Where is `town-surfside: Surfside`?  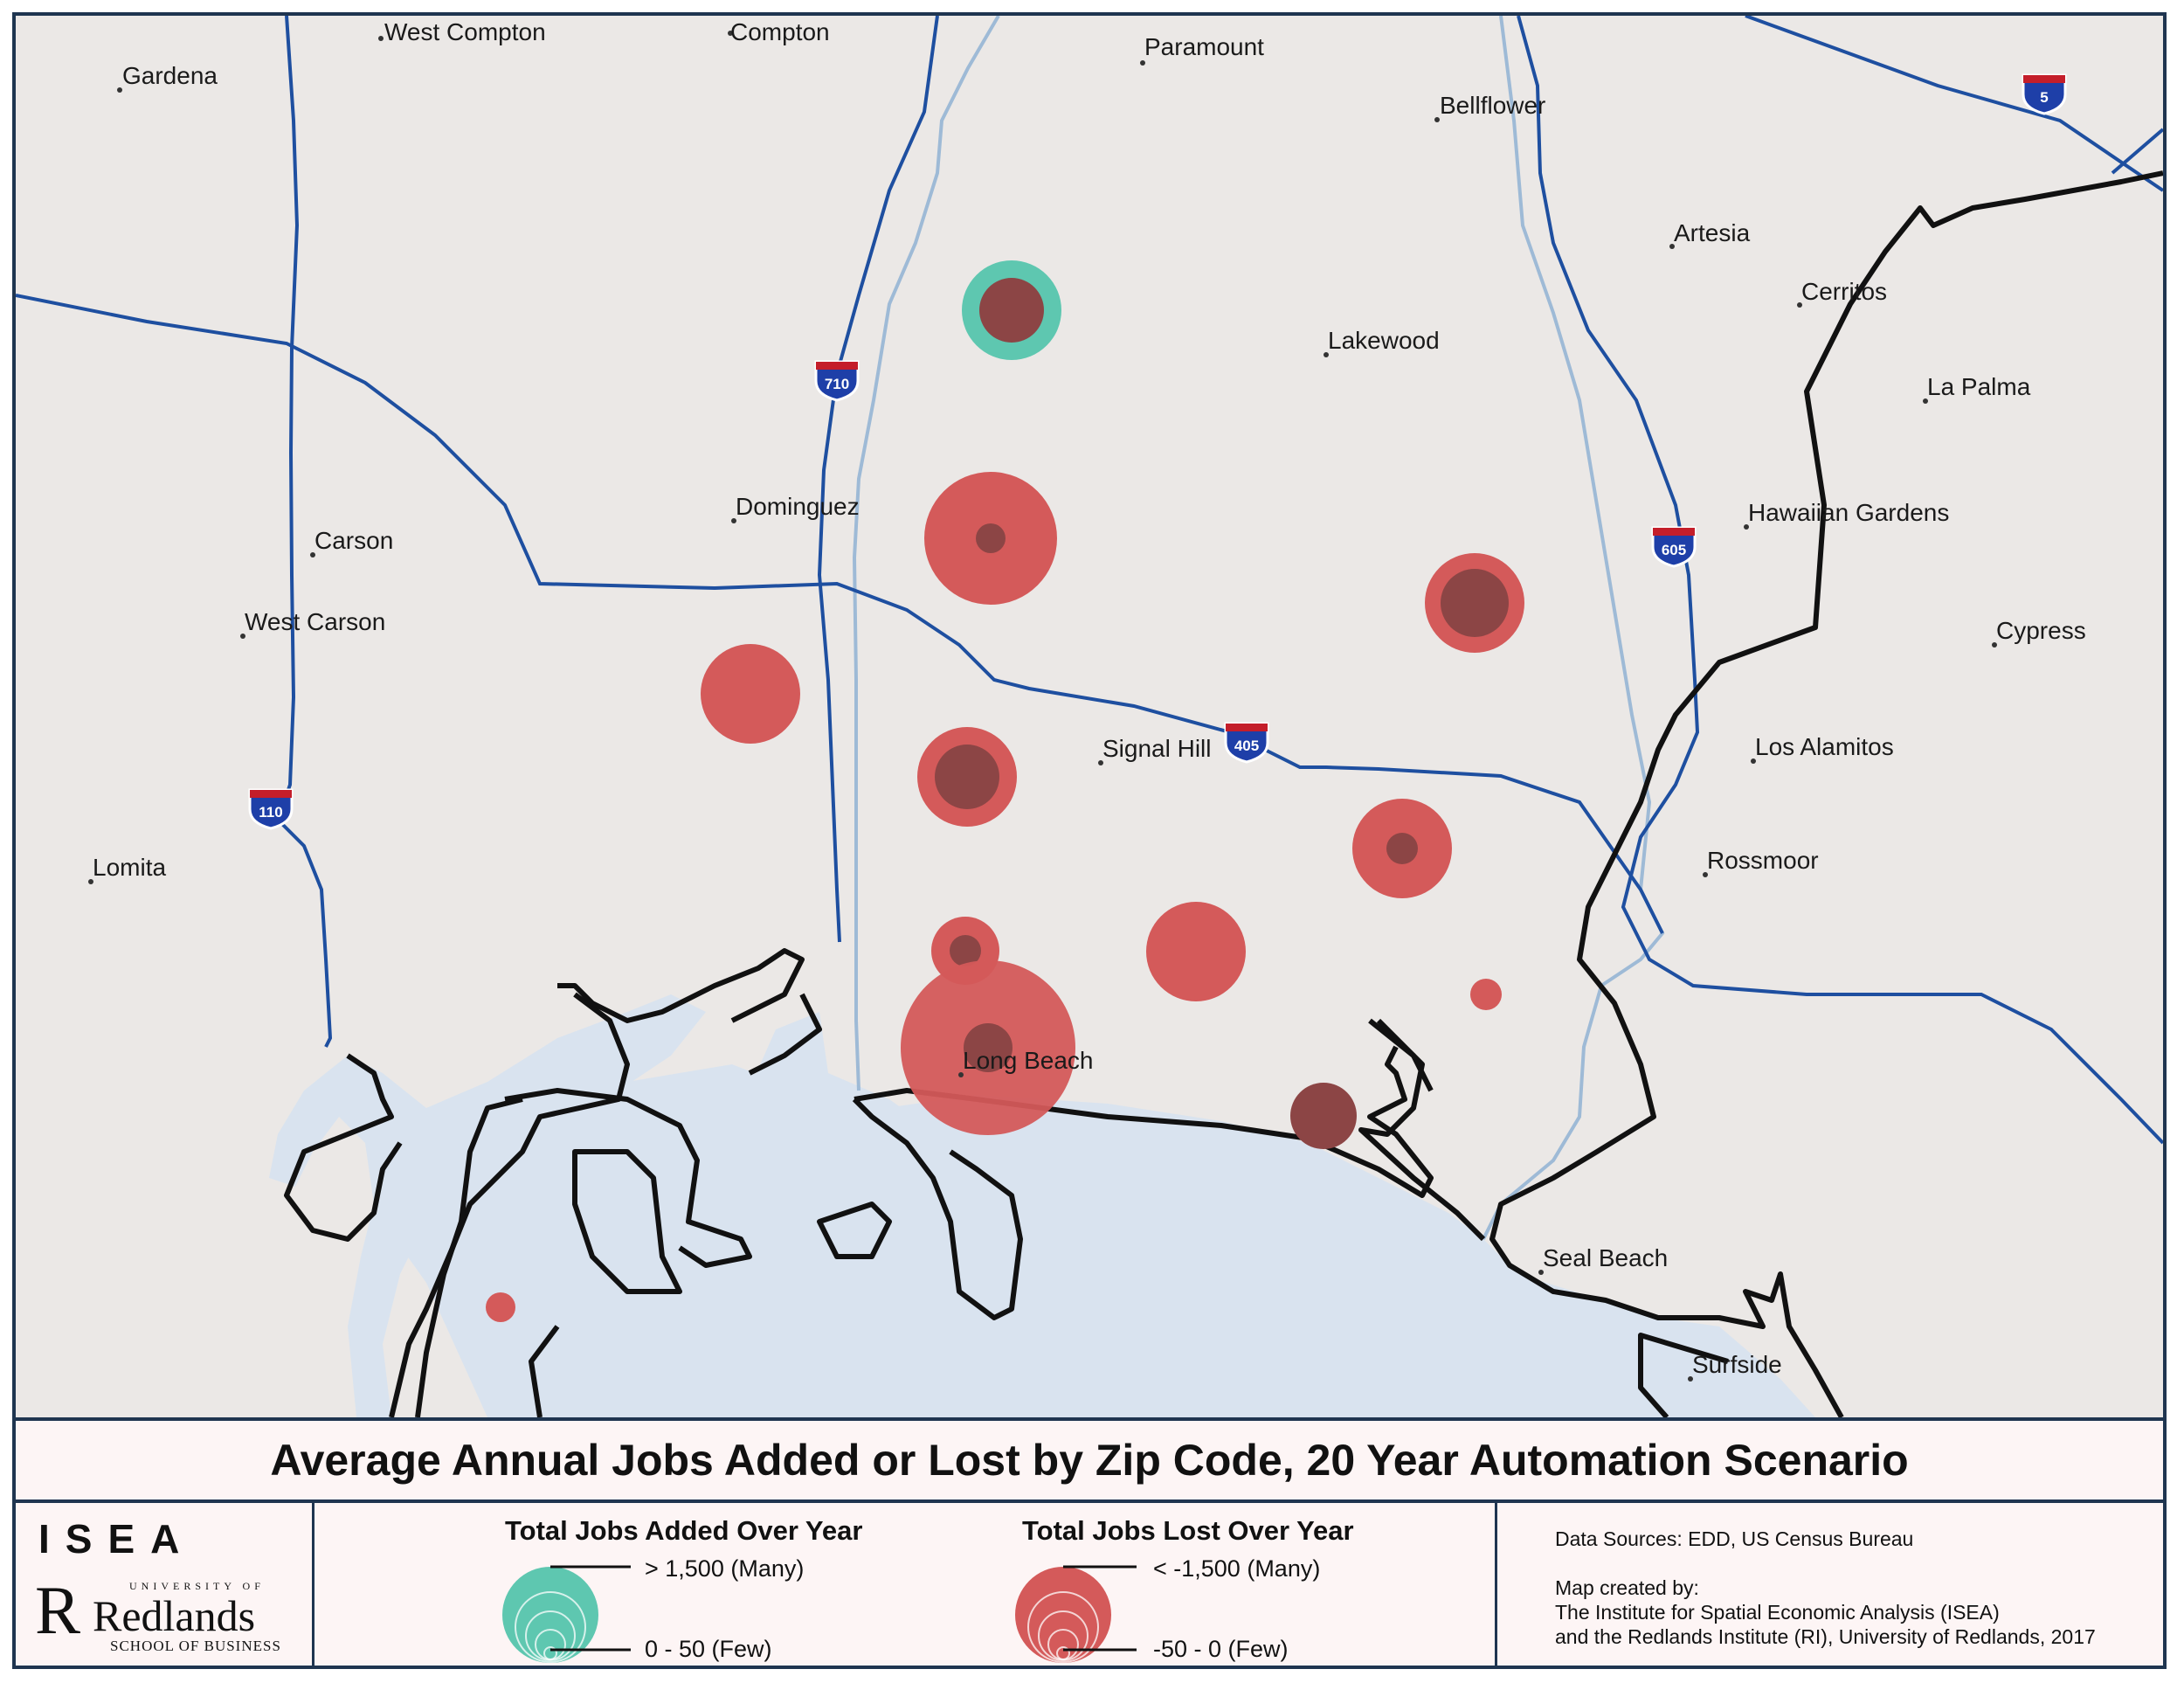 town-surfside: Surfside is located at coordinates (1735, 1366).